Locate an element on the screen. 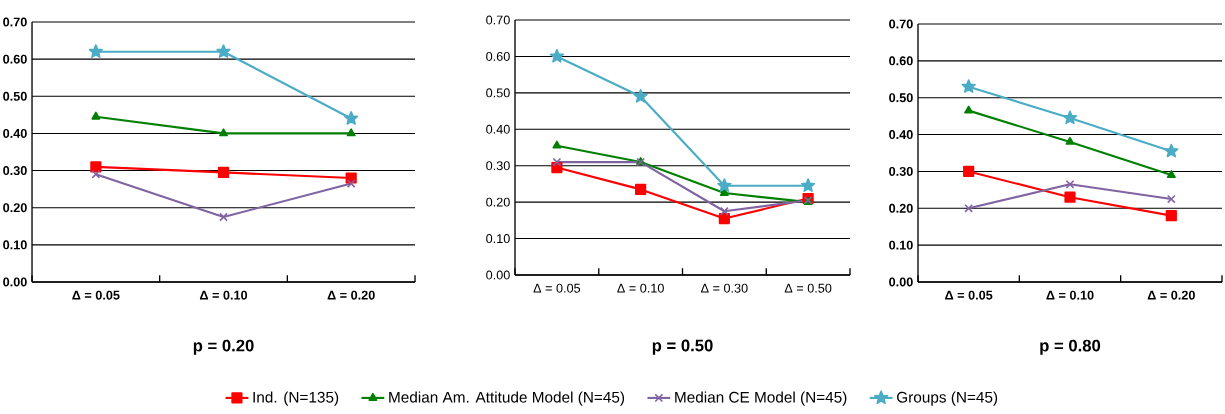 Image resolution: width=1225 pixels, height=414 pixels. legend-label: Median CE Model (N=45) is located at coordinates (761, 398).